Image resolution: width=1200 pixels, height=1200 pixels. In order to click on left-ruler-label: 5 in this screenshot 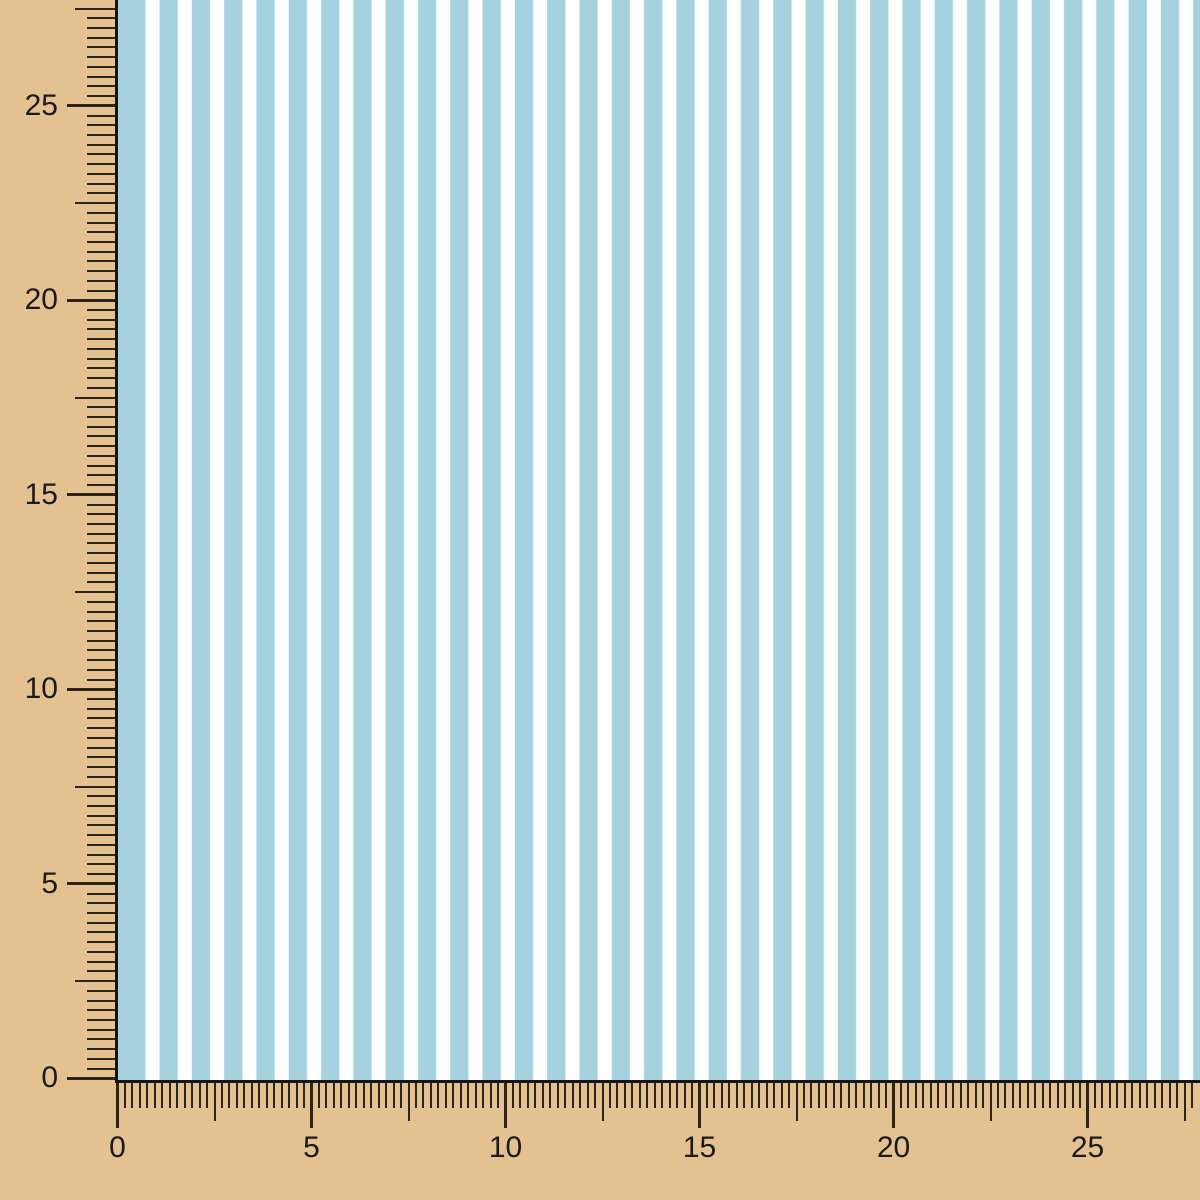, I will do `click(49, 883)`.